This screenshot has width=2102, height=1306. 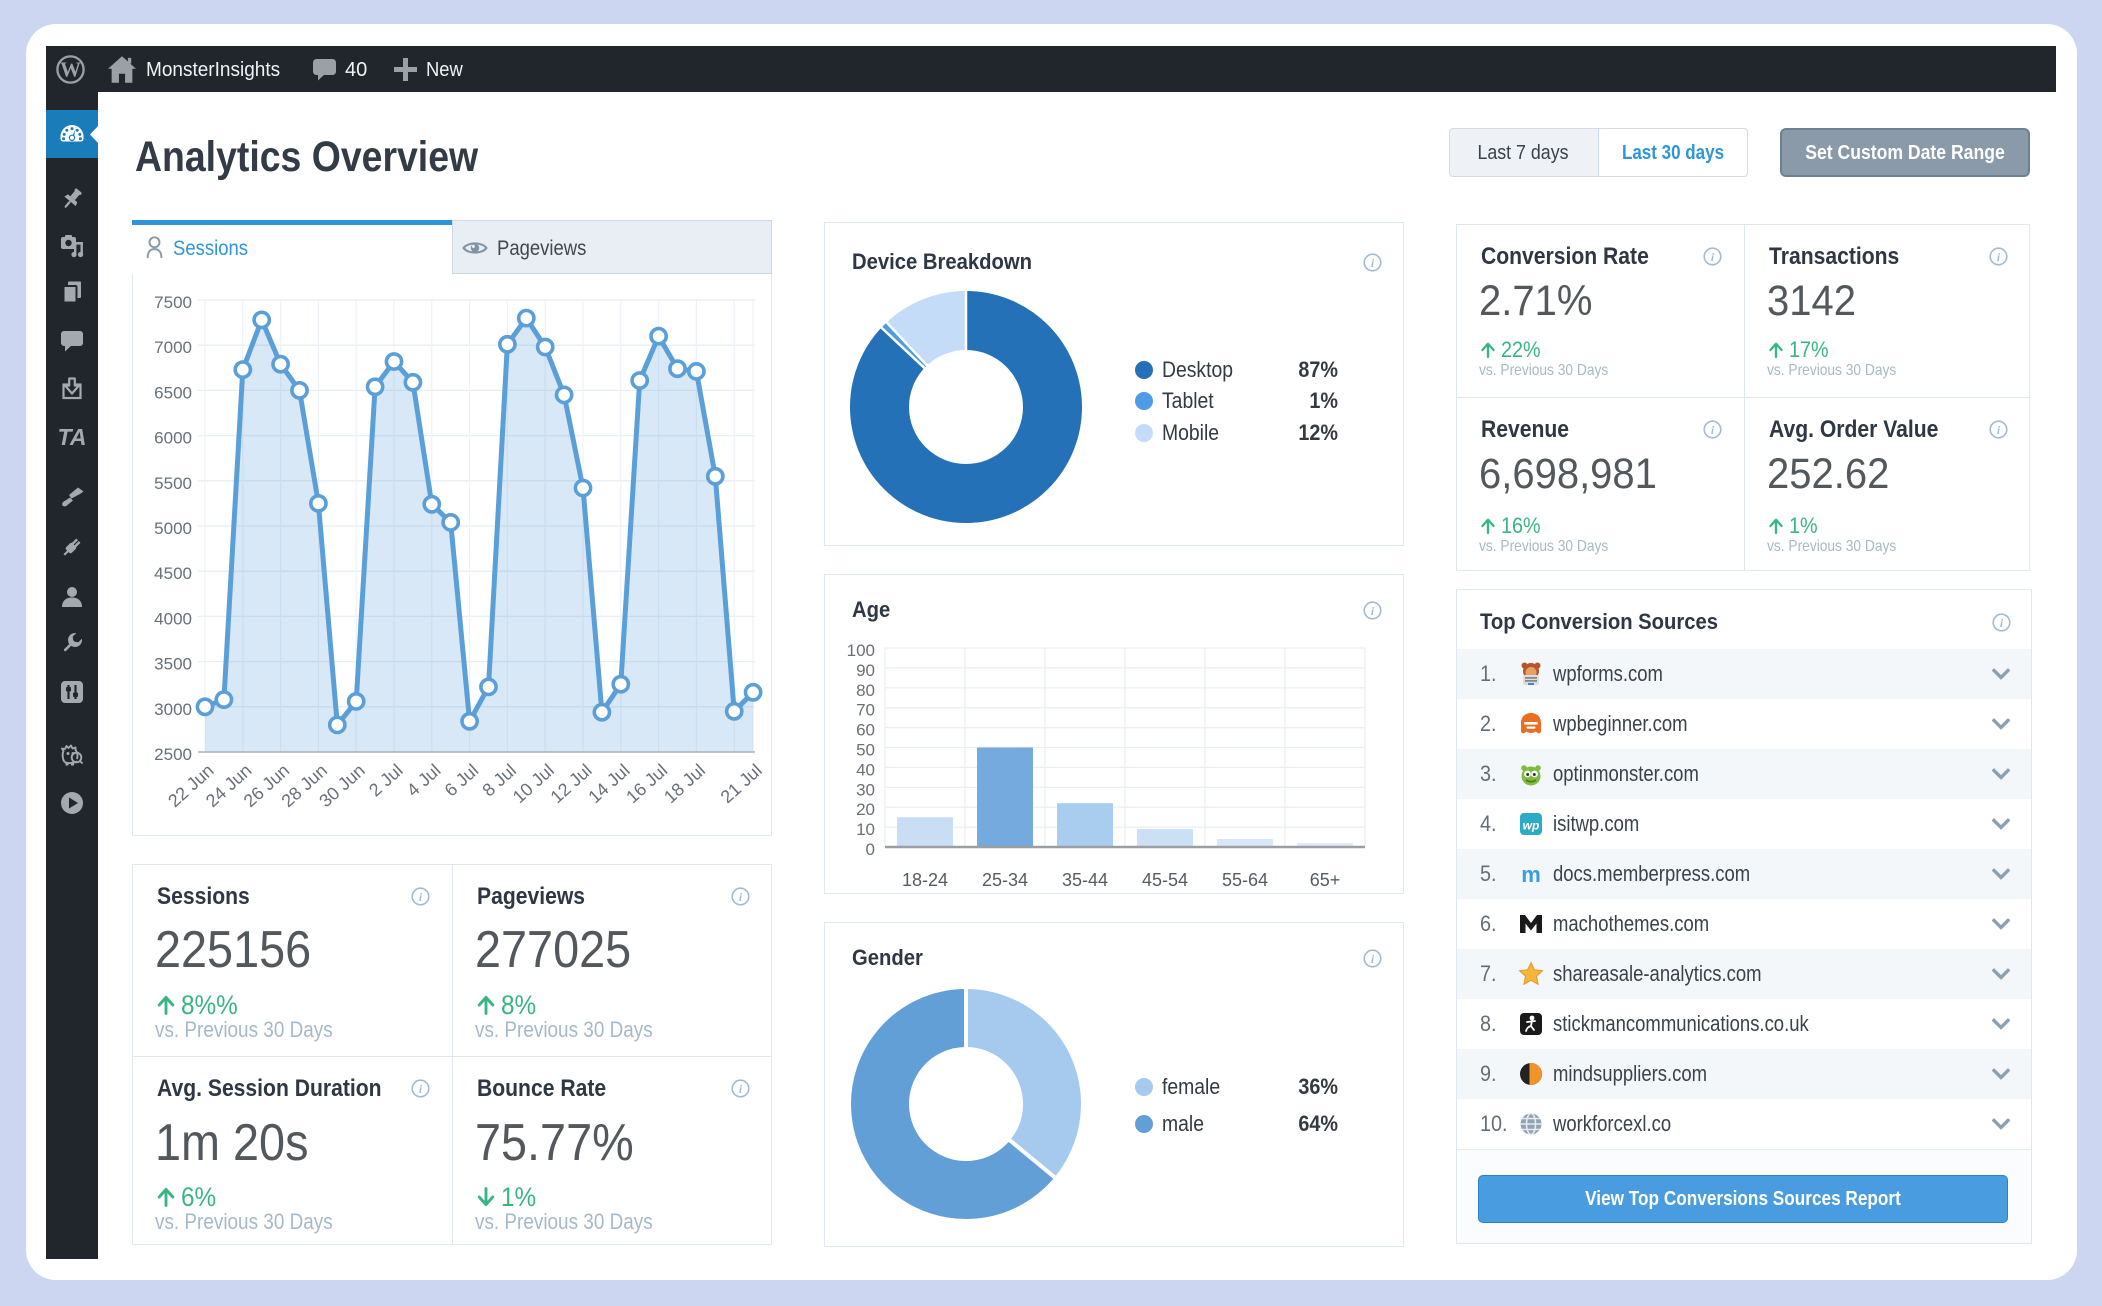 What do you see at coordinates (1005, 880) in the screenshot?
I see `svg-text: 25-34` at bounding box center [1005, 880].